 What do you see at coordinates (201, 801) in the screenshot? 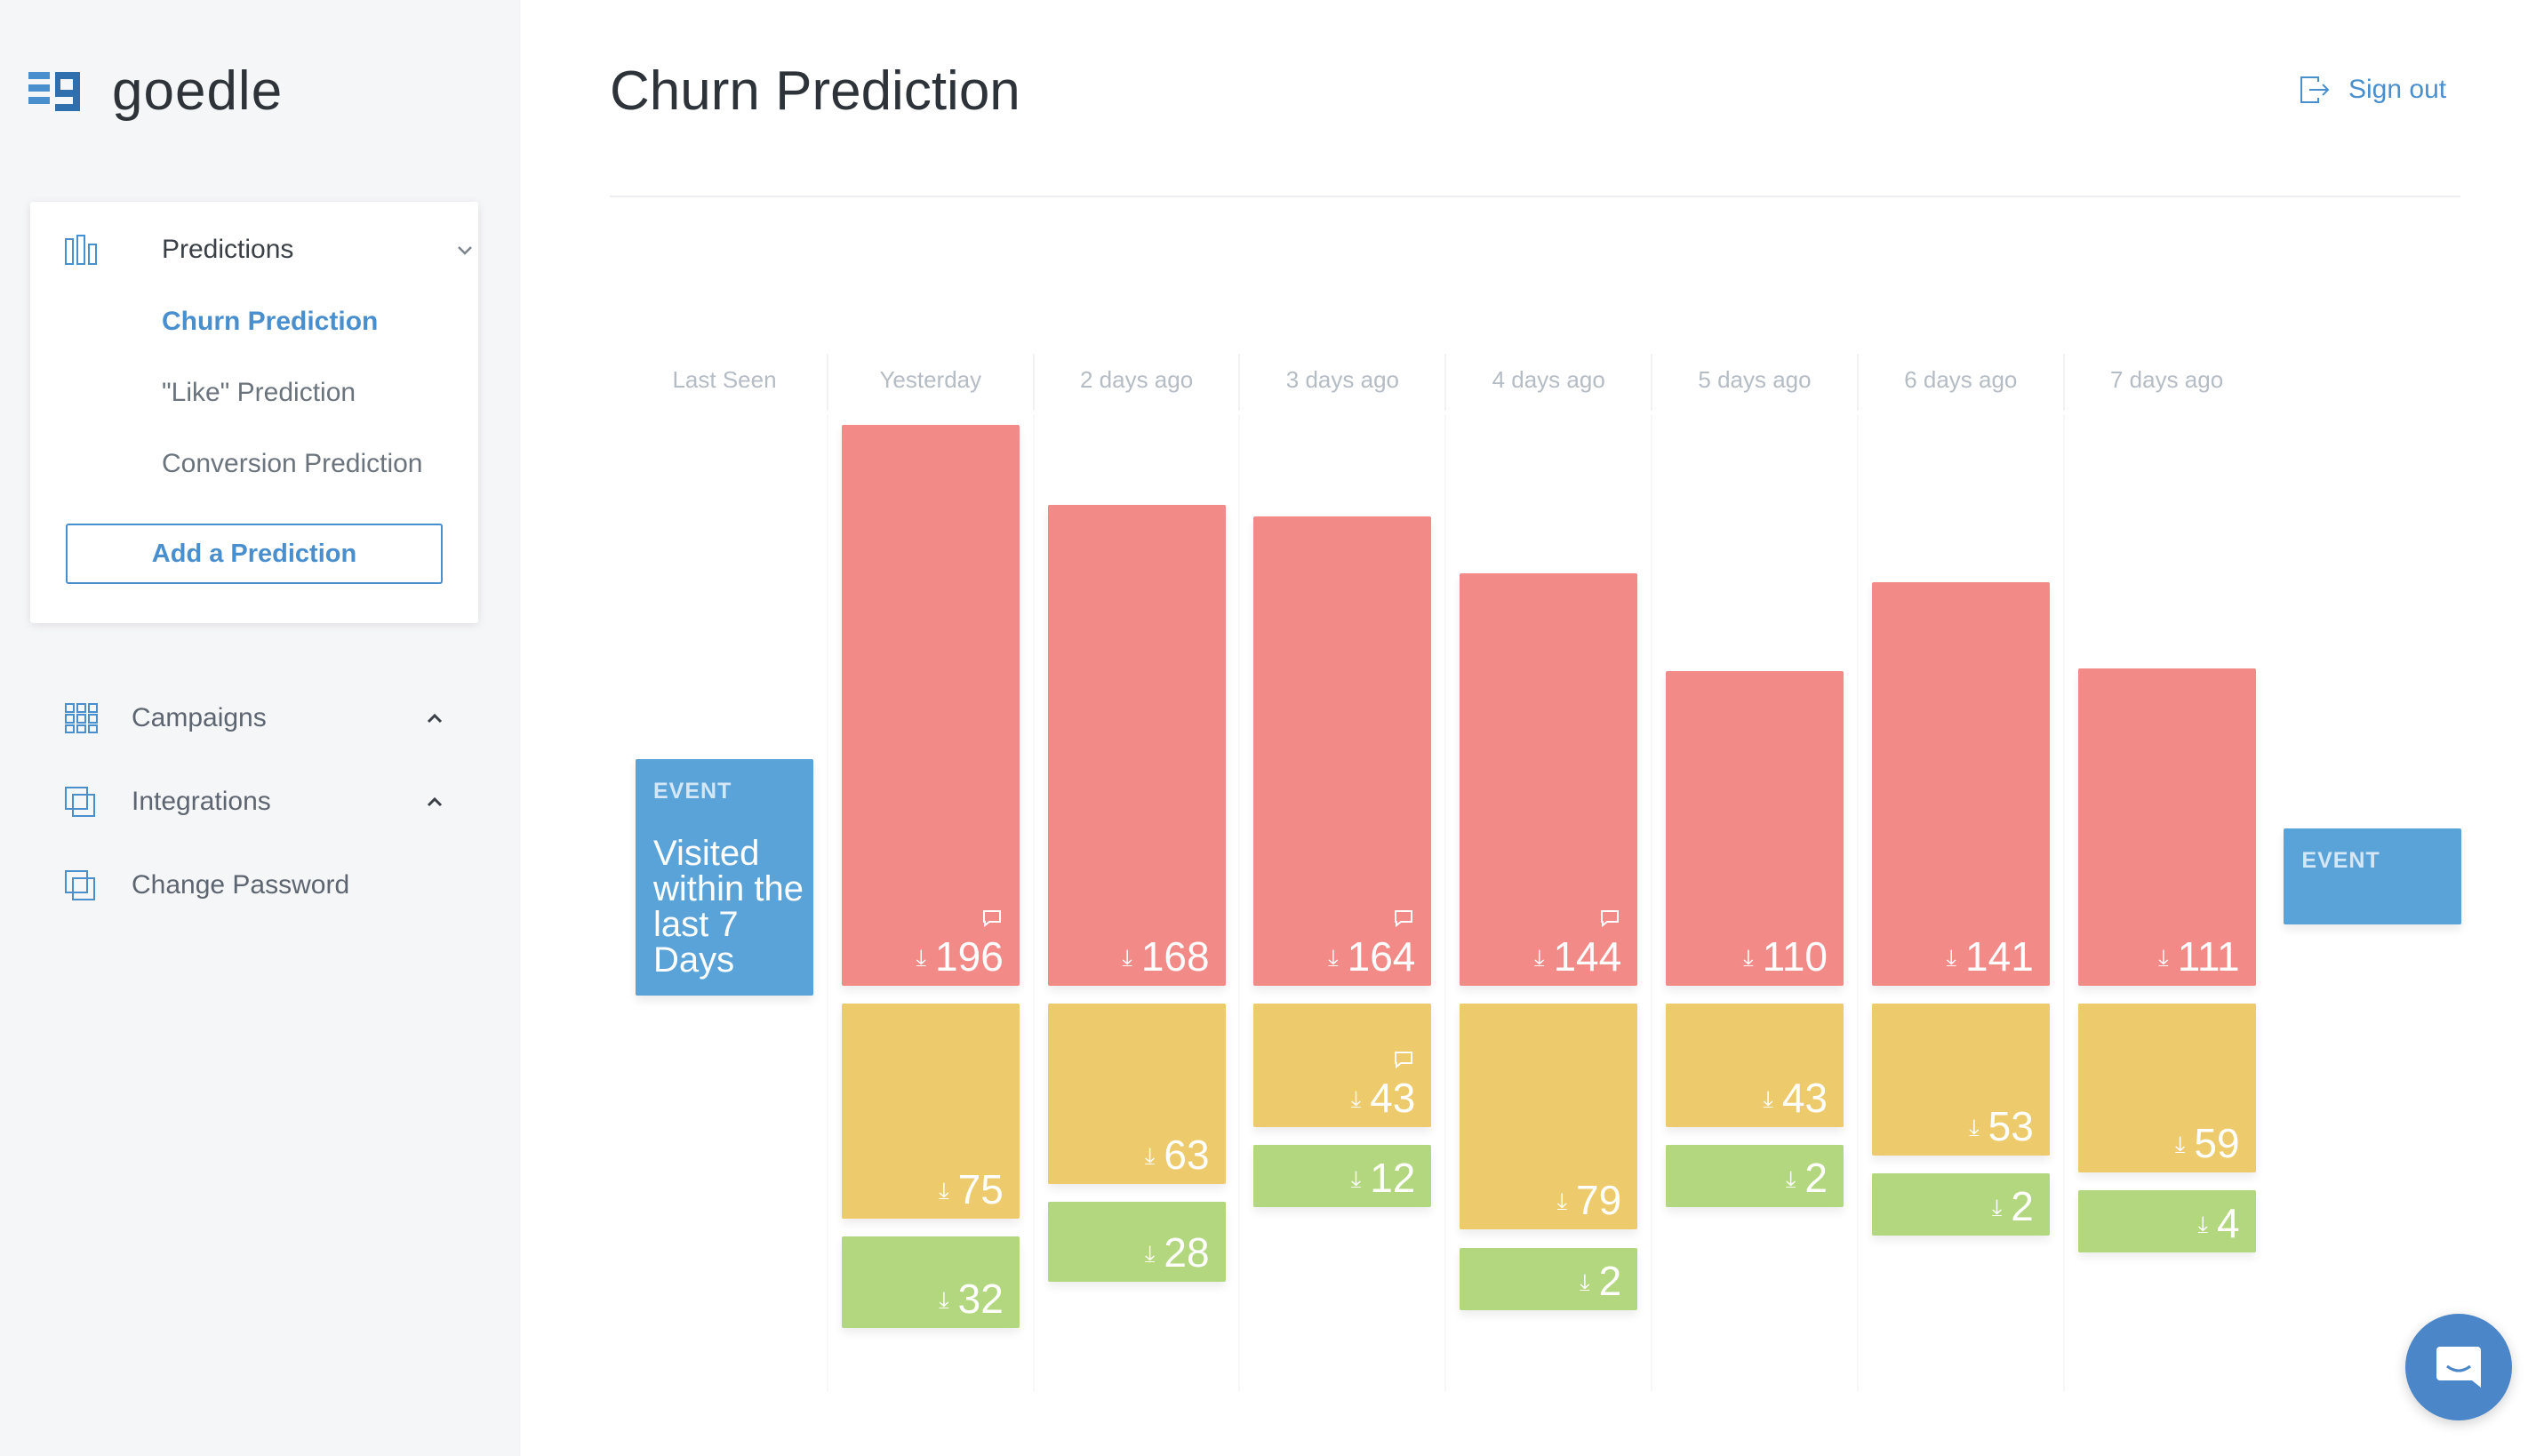
I see `integrations-label: Integrations` at bounding box center [201, 801].